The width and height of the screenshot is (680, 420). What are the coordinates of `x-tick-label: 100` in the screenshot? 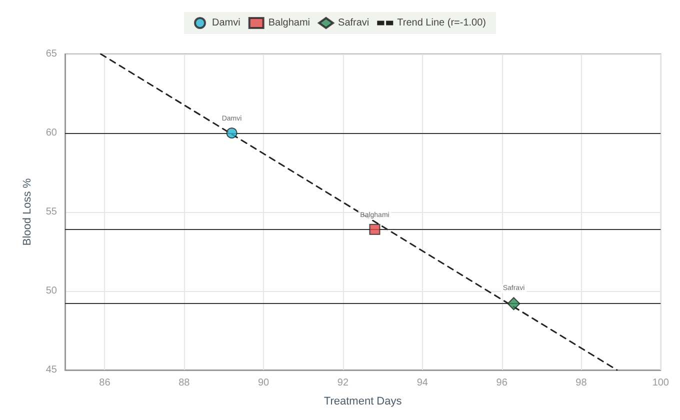 It's located at (661, 383).